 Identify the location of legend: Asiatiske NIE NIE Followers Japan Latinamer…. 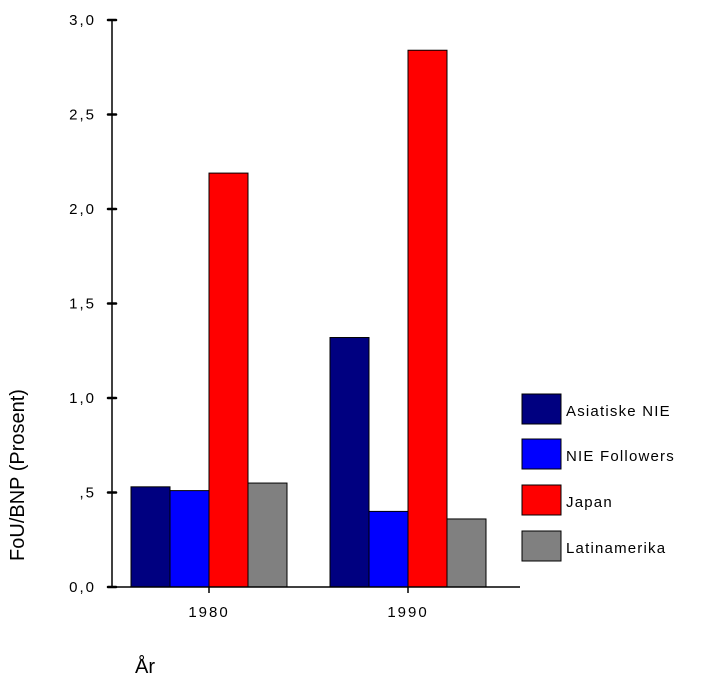
(598, 477).